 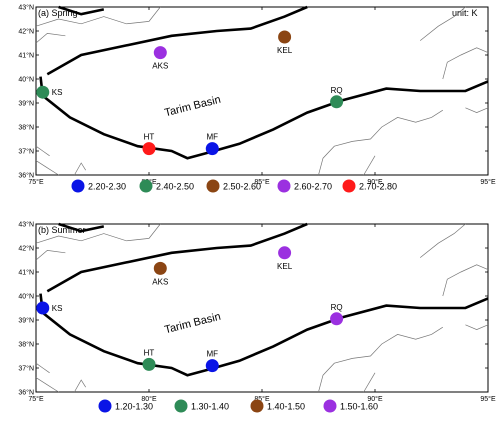 I want to click on station-label-mf: MF, so click(x=212, y=354).